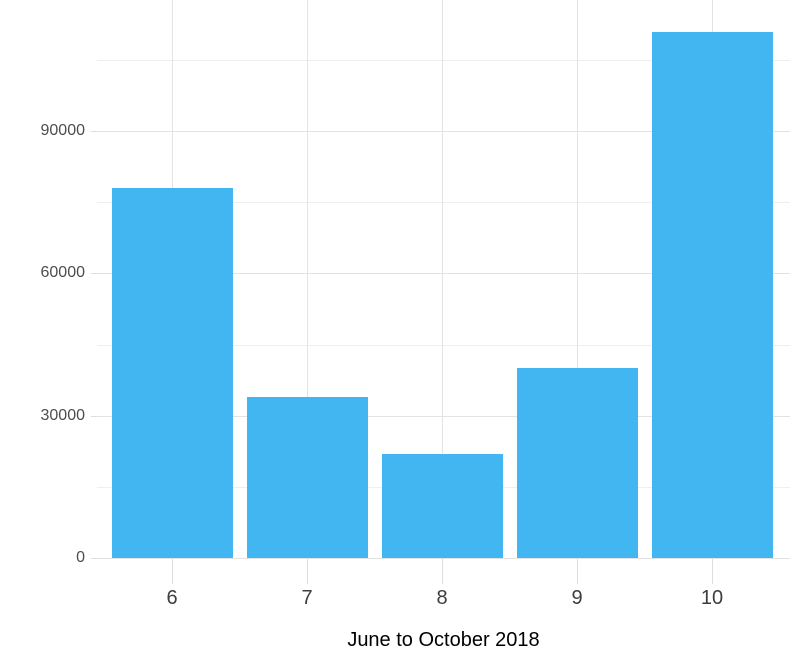  What do you see at coordinates (63, 415) in the screenshot?
I see `y-tick-label: 30000` at bounding box center [63, 415].